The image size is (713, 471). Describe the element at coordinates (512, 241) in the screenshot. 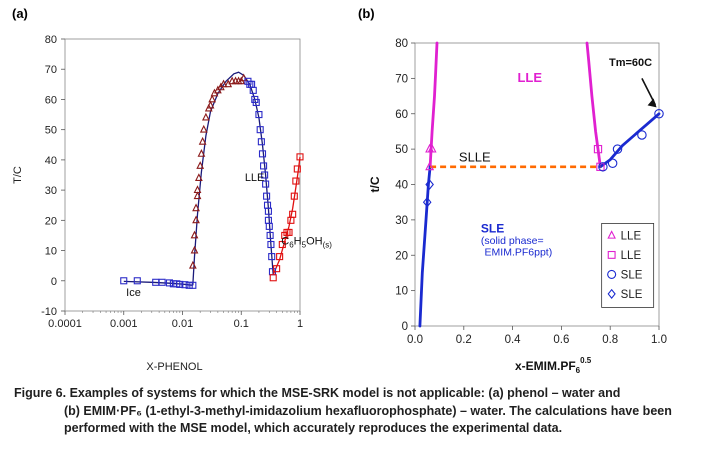

I see `annotation-sle-note-1: (solid phase=` at that location.